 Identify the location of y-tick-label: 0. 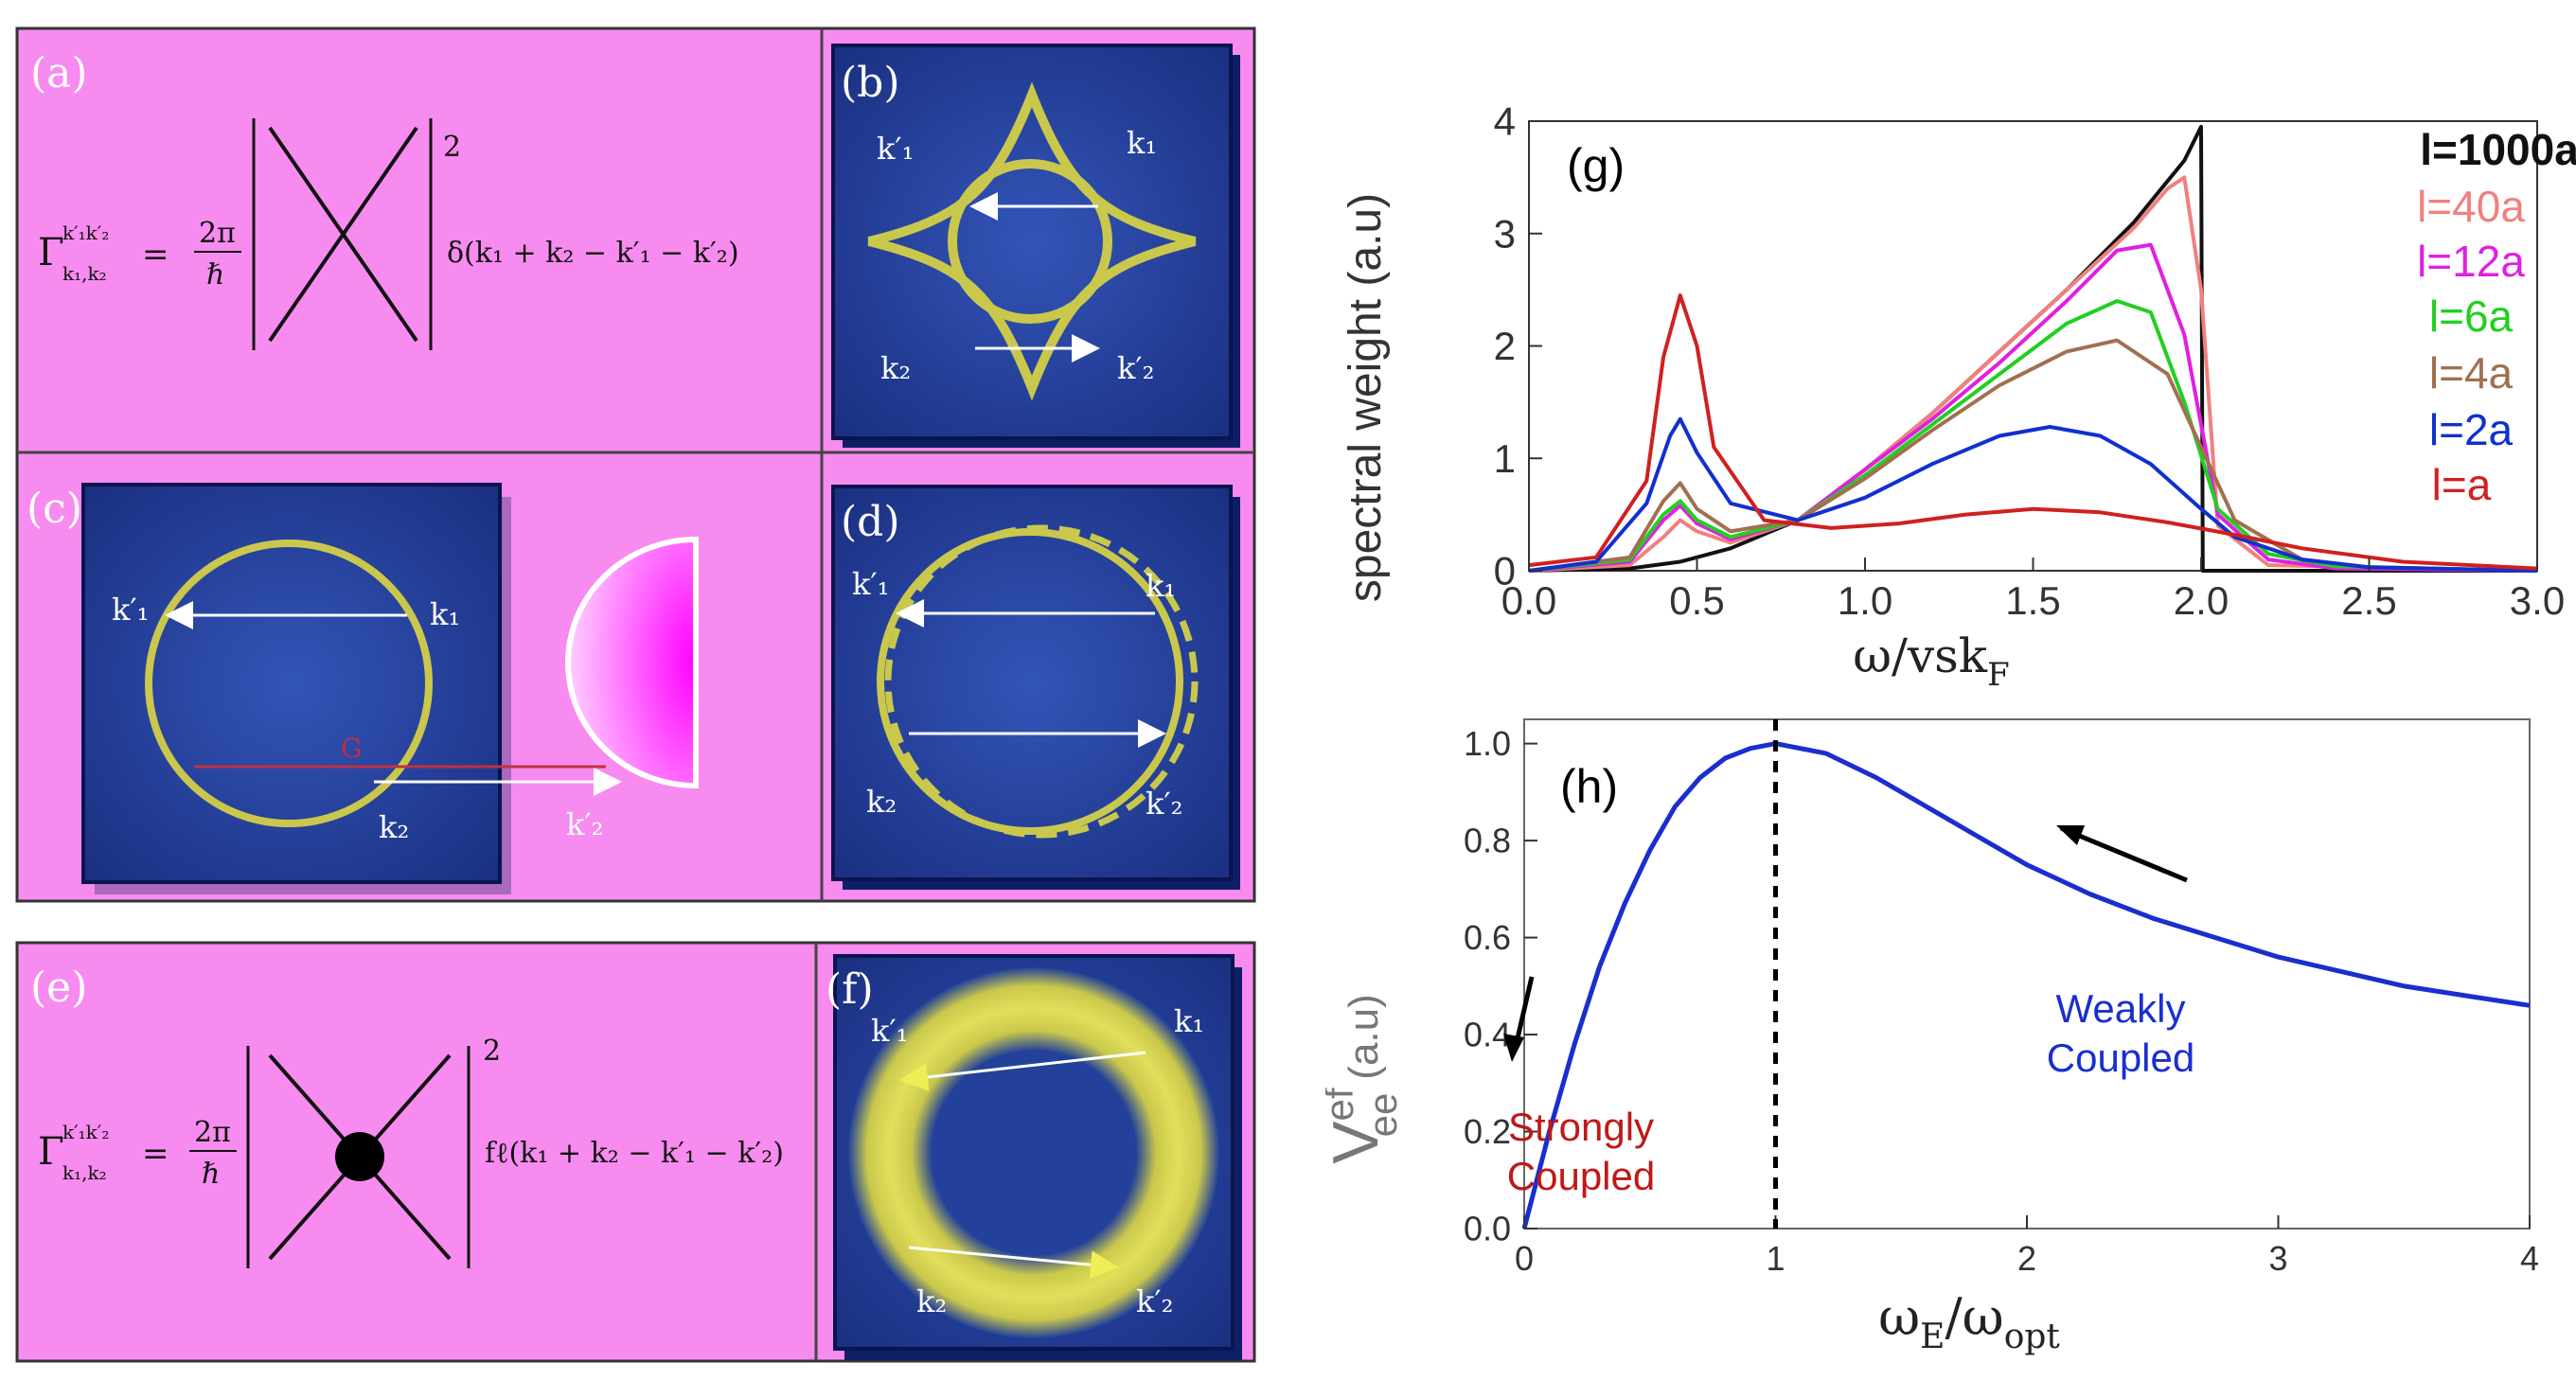
(1505, 571).